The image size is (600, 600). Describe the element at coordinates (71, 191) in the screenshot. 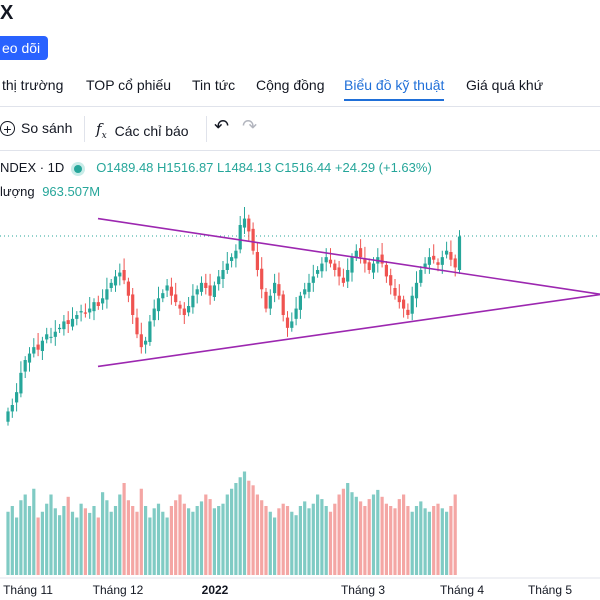

I see `volume-value: 963.507M` at that location.